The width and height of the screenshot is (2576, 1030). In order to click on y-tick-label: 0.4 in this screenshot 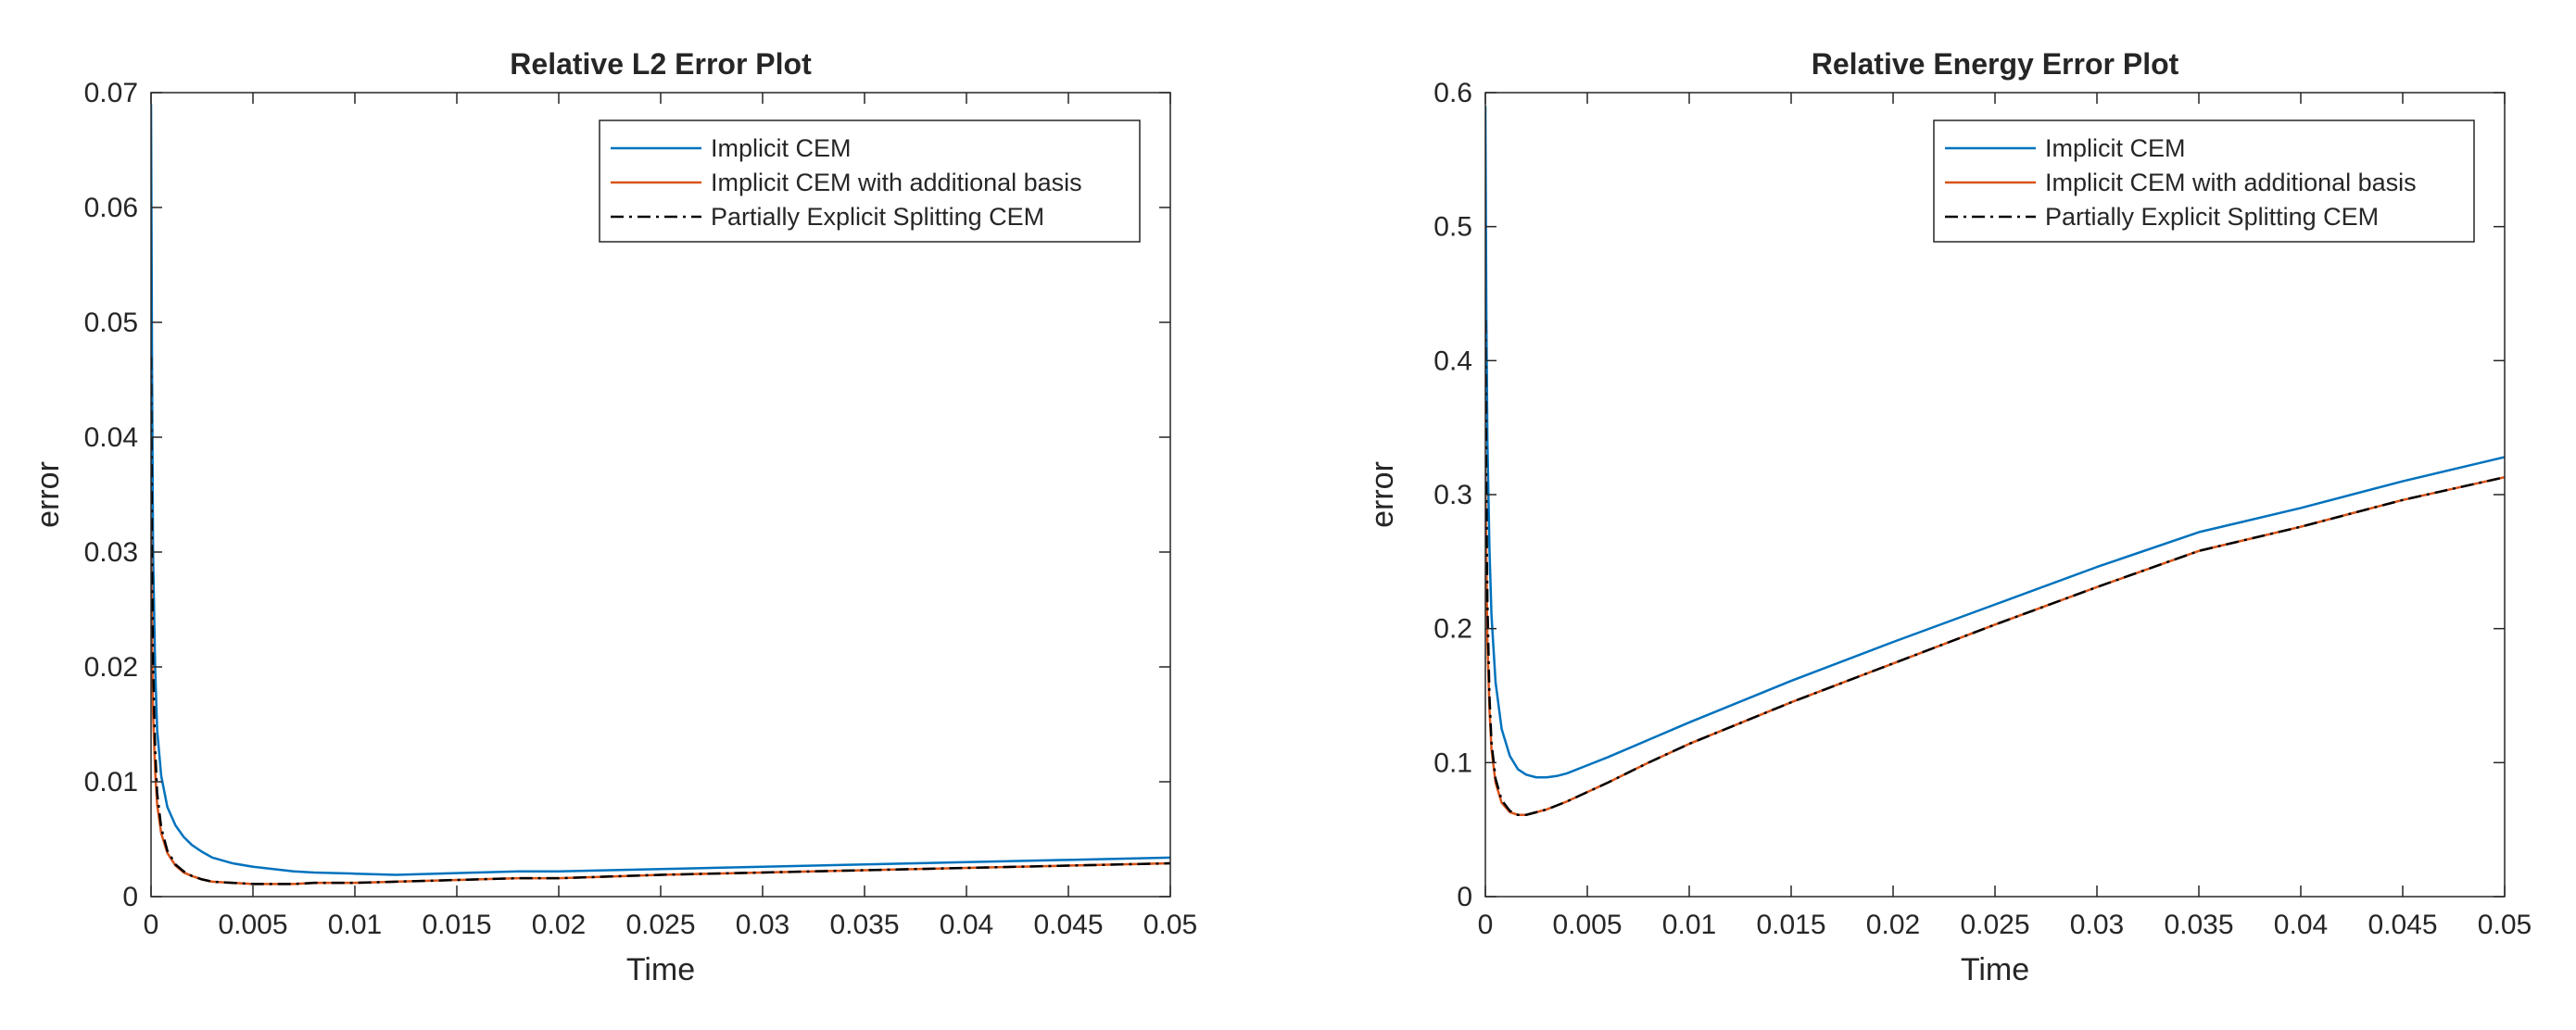, I will do `click(1452, 361)`.